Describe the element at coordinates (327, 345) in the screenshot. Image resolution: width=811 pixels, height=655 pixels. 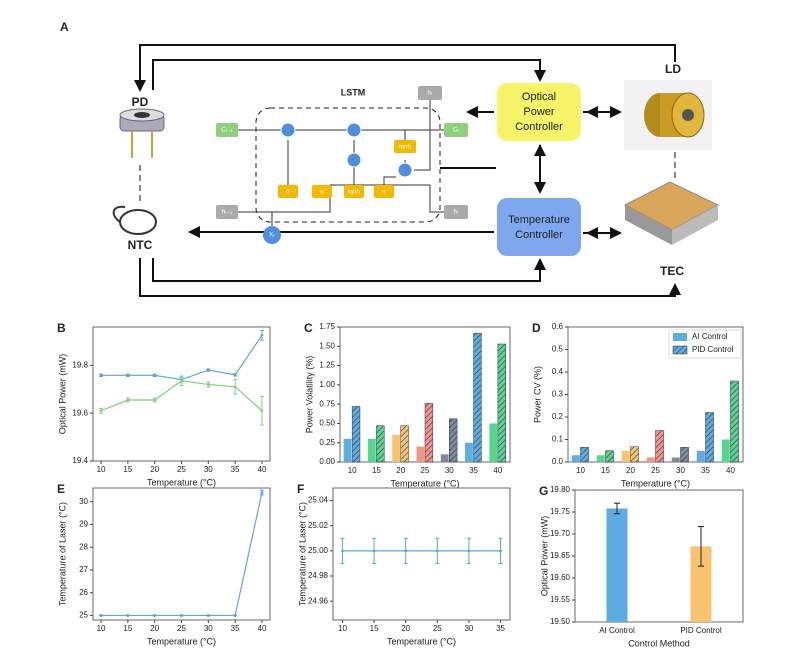
I see `y-tick-label: 1.50` at that location.